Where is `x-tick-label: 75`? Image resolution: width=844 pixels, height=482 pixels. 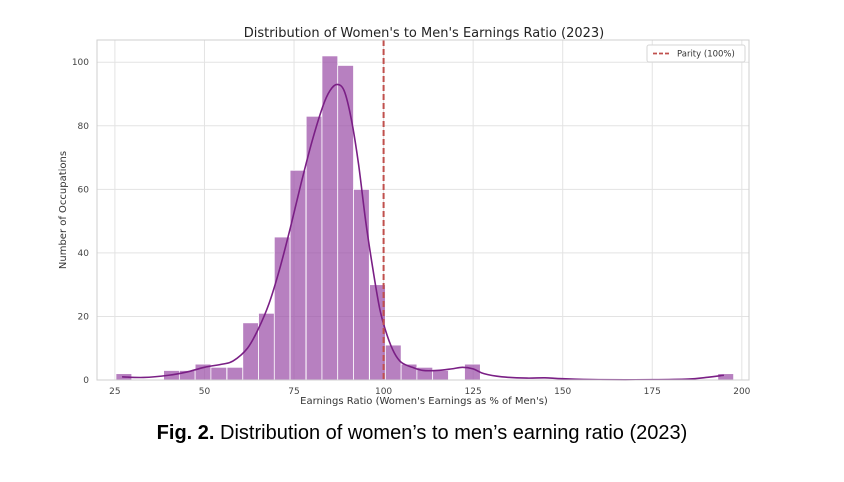
x-tick-label: 75 is located at coordinates (293, 392).